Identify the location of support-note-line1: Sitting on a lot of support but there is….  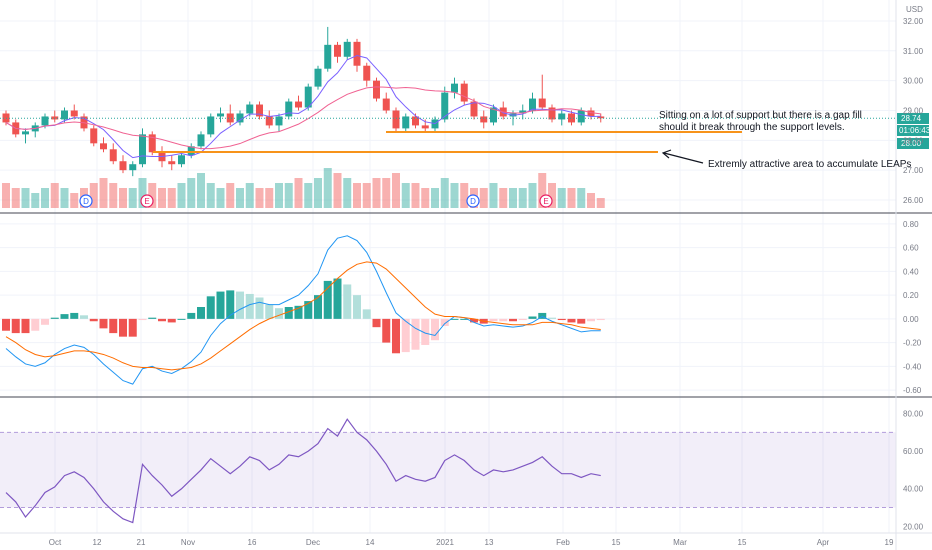
(760, 115).